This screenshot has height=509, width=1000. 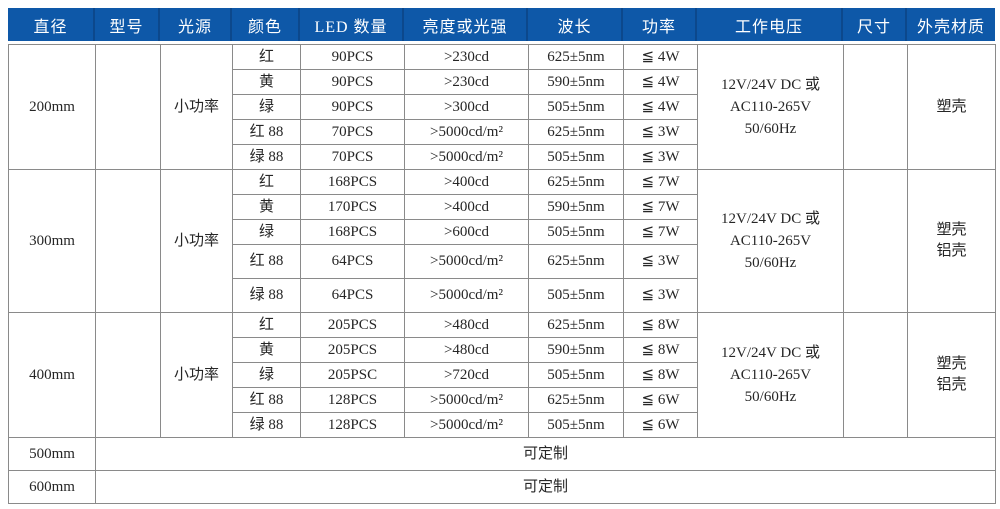 What do you see at coordinates (52, 107) in the screenshot?
I see `diameter-cell: 200mm` at bounding box center [52, 107].